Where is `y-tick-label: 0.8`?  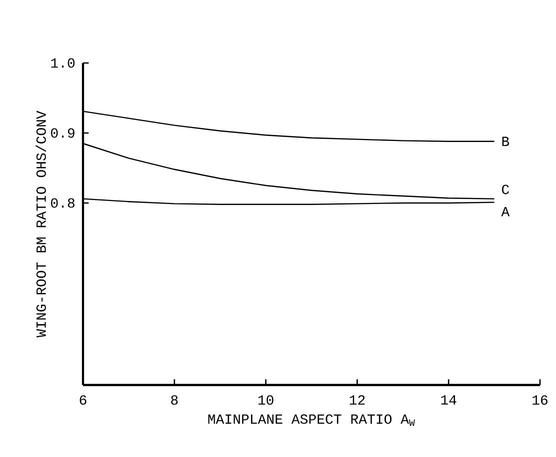
y-tick-label: 0.8 is located at coordinates (62, 203).